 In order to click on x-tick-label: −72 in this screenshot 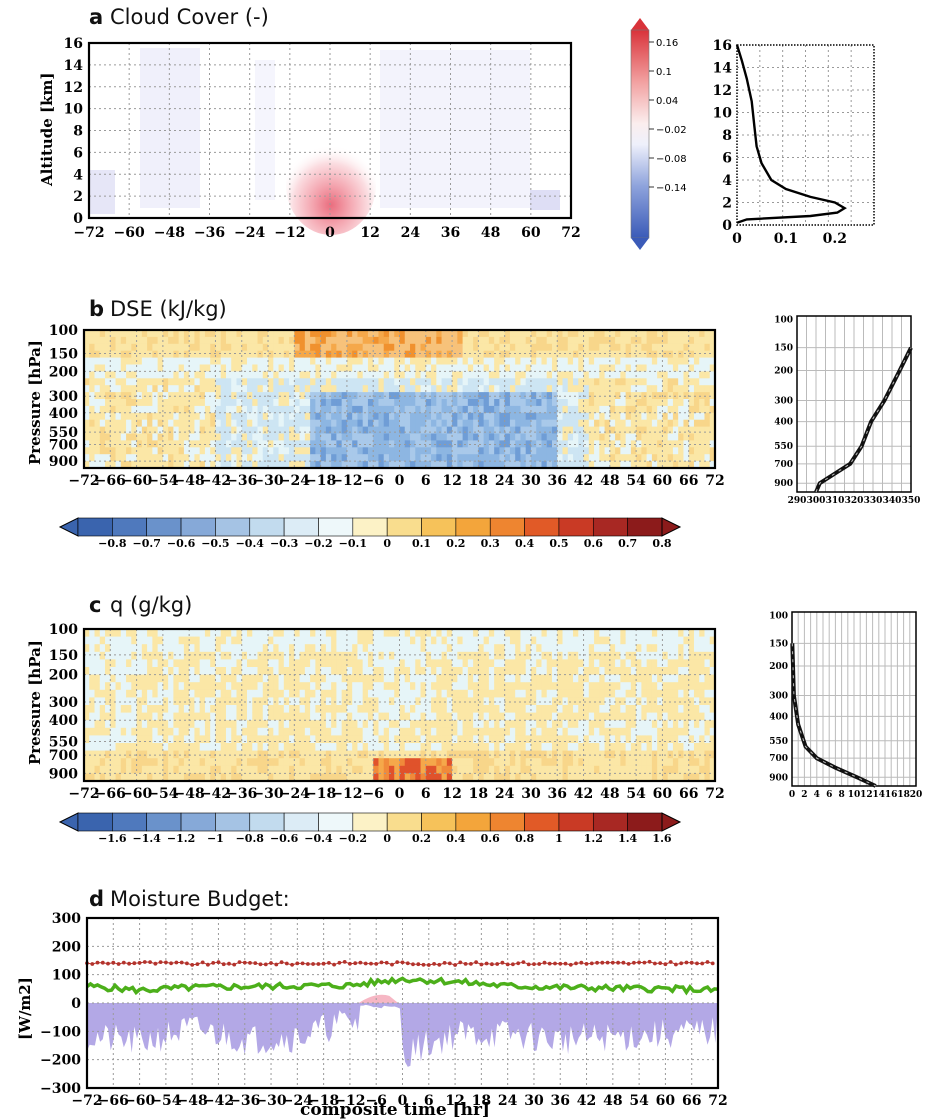, I will do `click(83, 481)`.